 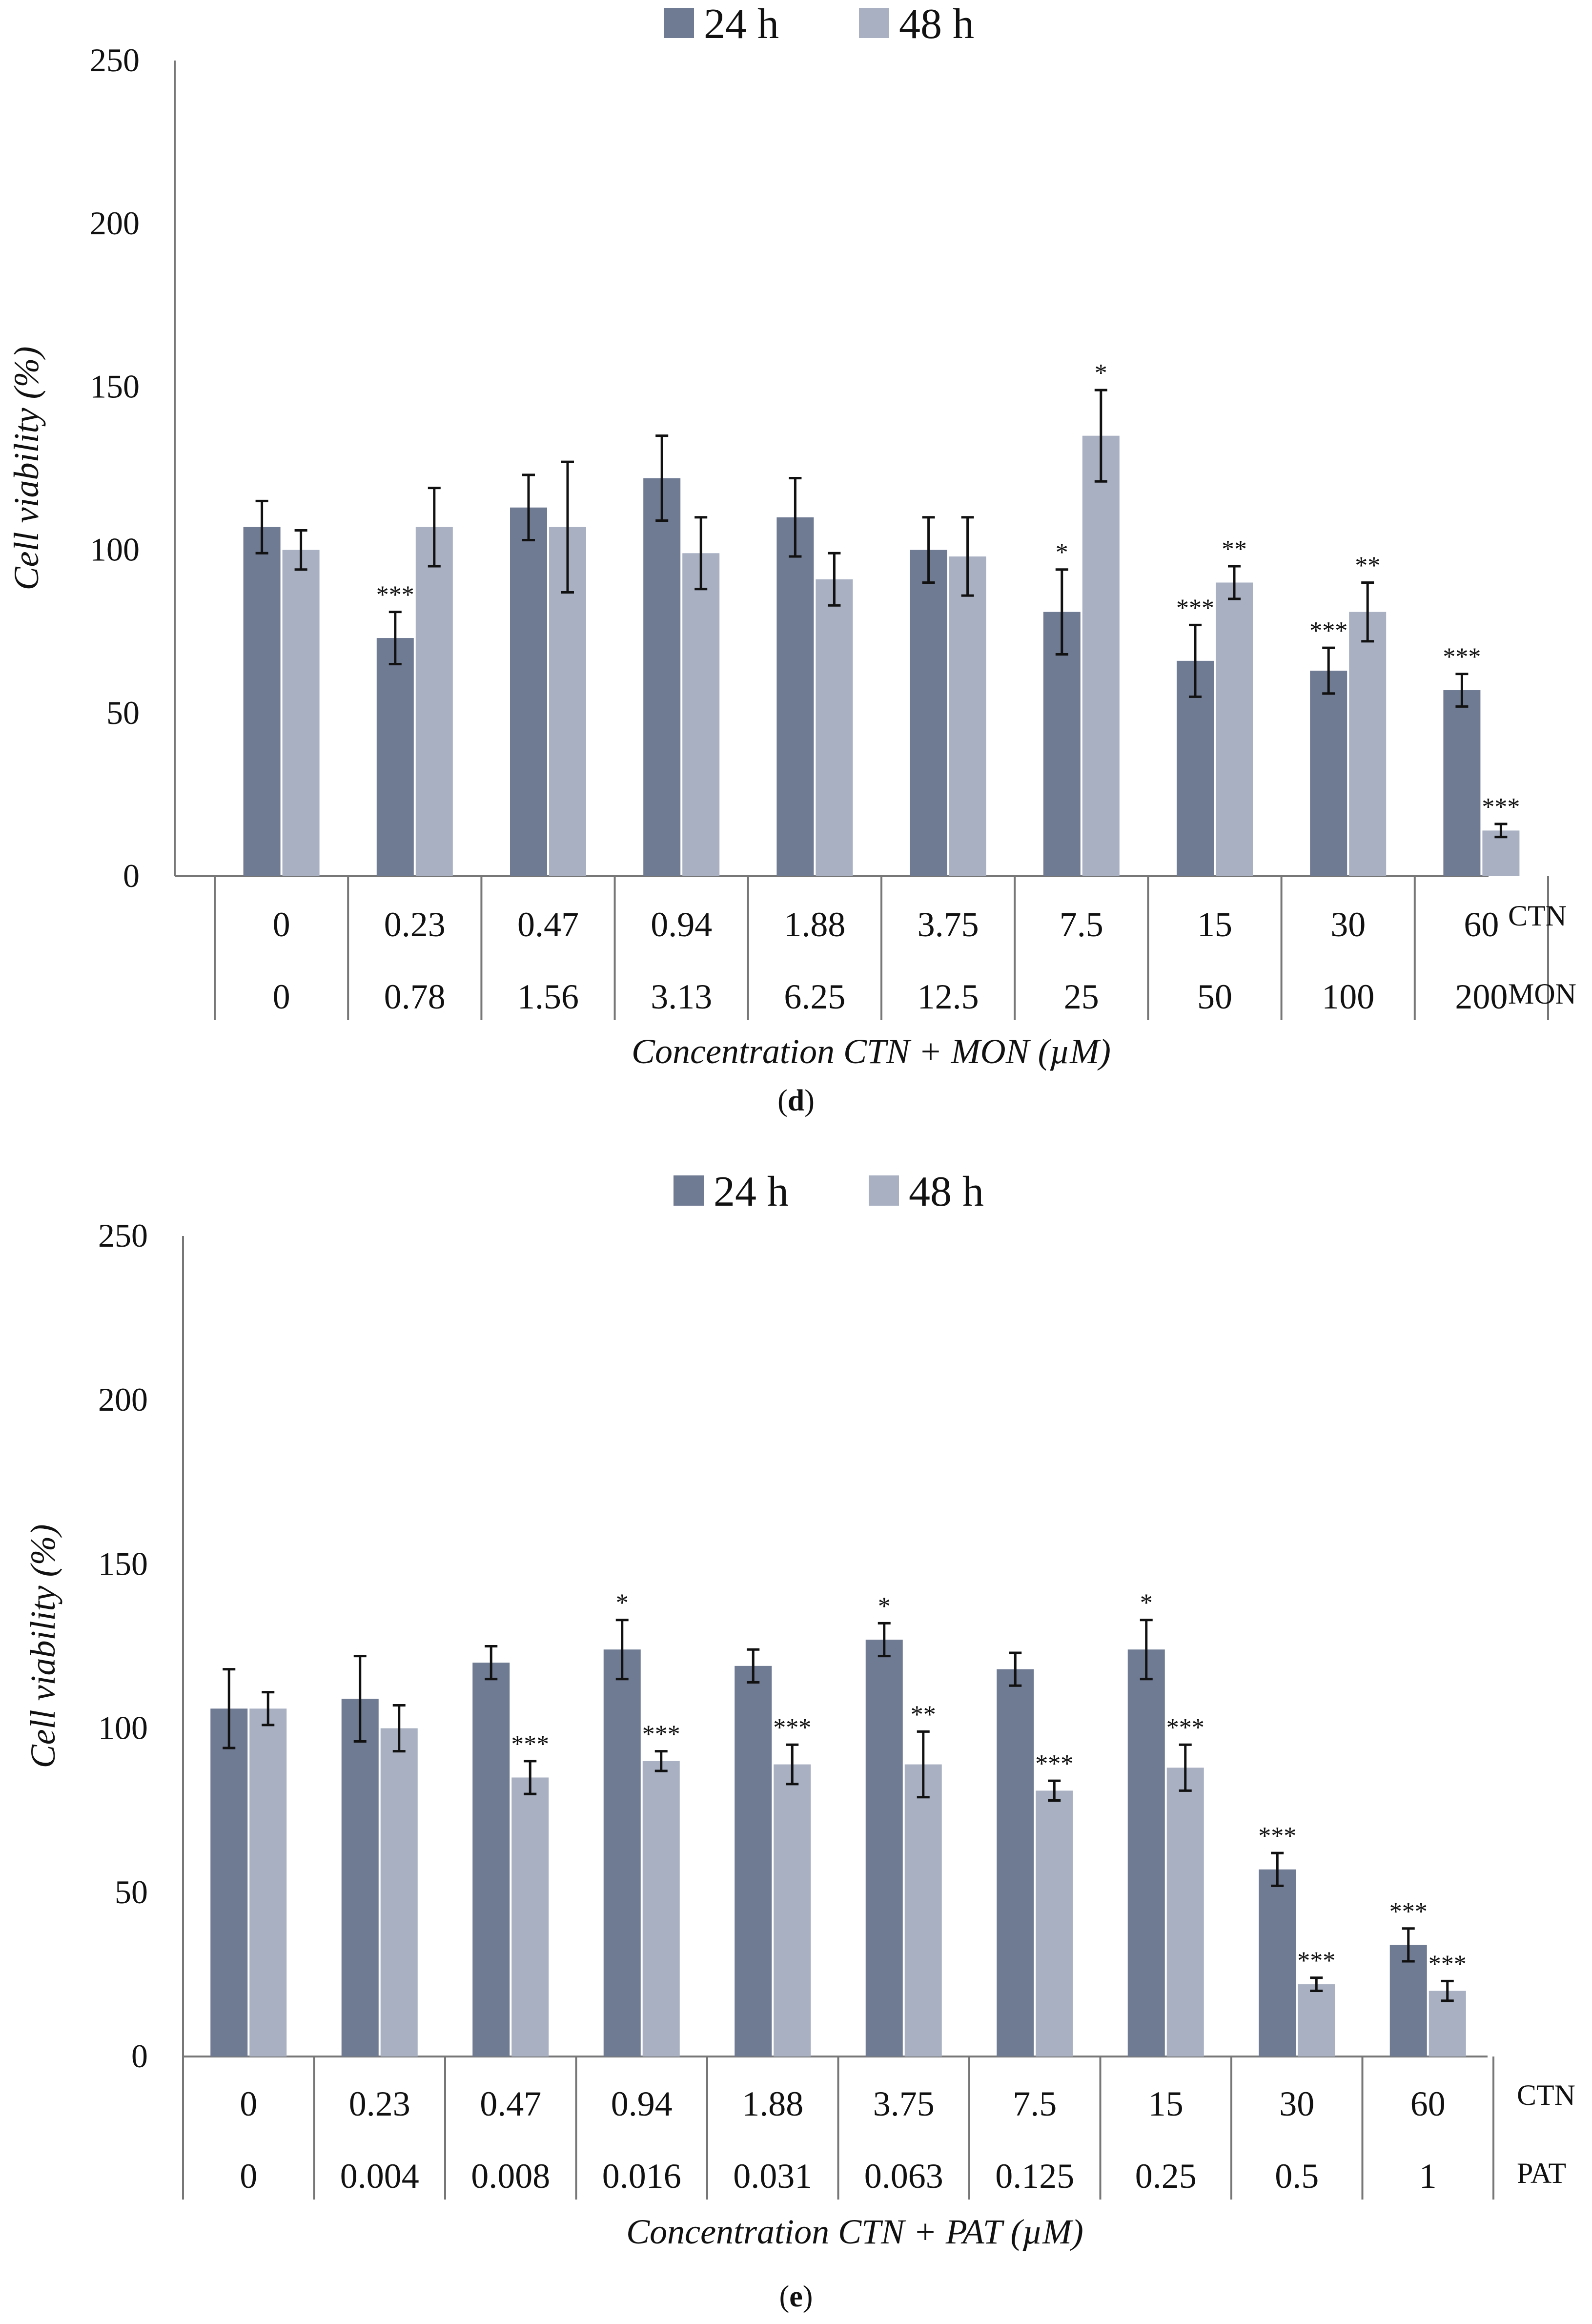 I want to click on category-label-row2: 1, so click(x=1428, y=2176).